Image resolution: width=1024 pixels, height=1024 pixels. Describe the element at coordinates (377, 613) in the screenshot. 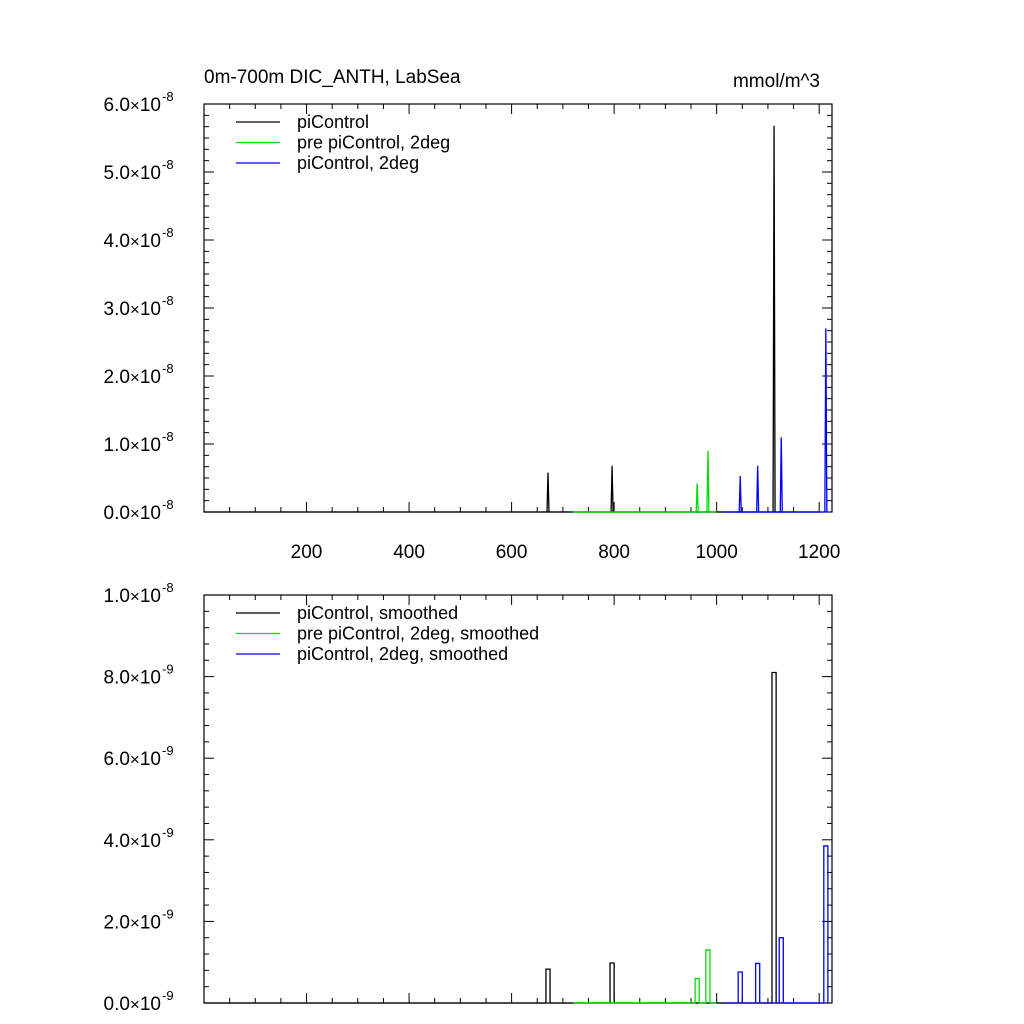

I see `legend-label: piControl, smoothed` at that location.